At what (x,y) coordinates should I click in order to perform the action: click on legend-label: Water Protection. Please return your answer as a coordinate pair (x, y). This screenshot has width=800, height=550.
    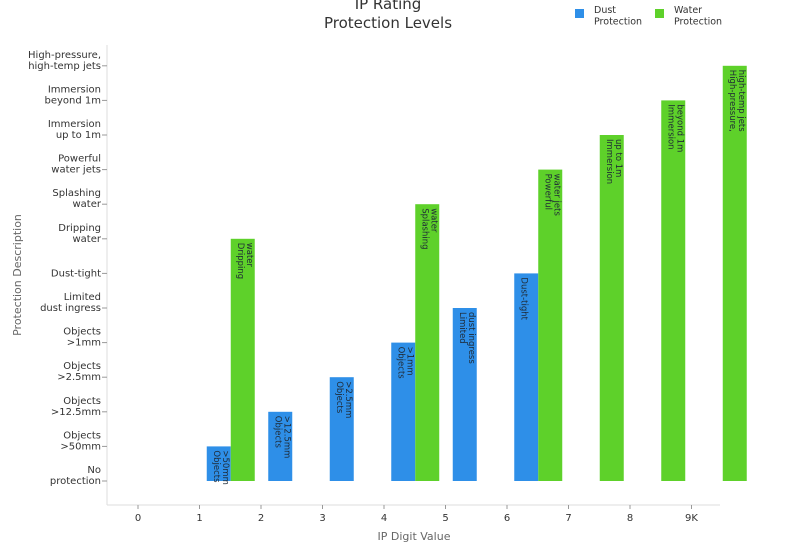
    Looking at the image, I should click on (698, 16).